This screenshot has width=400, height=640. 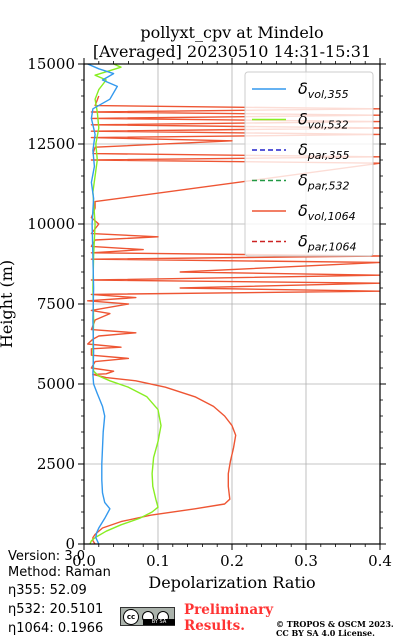 What do you see at coordinates (323, 121) in the screenshot?
I see `legend-label: δvol,532` at bounding box center [323, 121].